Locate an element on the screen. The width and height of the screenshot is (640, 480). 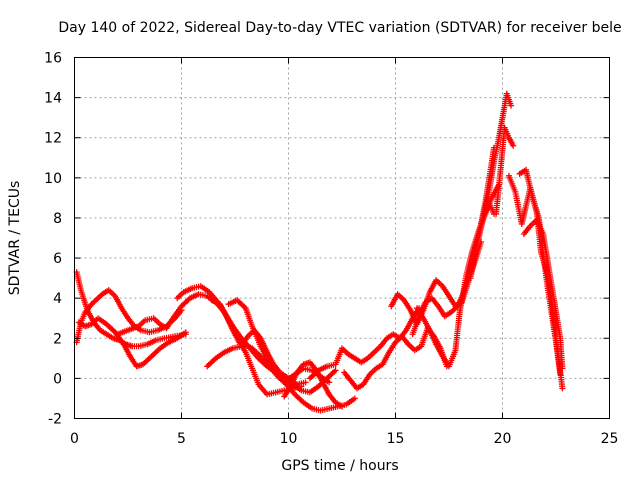
y-axis-title: SDTVAR / TECUs is located at coordinates (15, 238).